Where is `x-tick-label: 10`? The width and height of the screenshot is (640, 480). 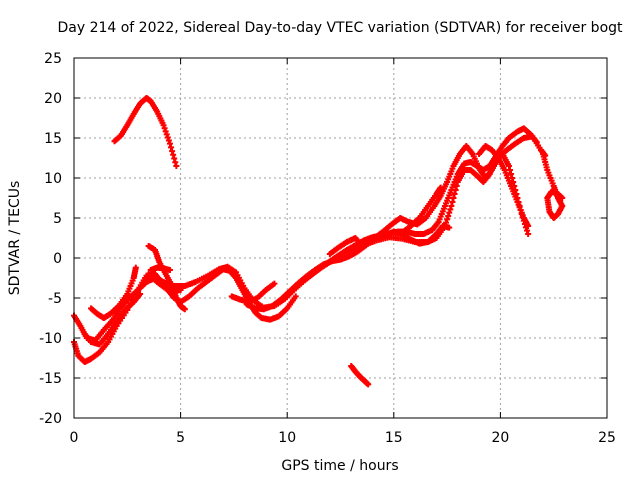 x-tick-label: 10 is located at coordinates (287, 438).